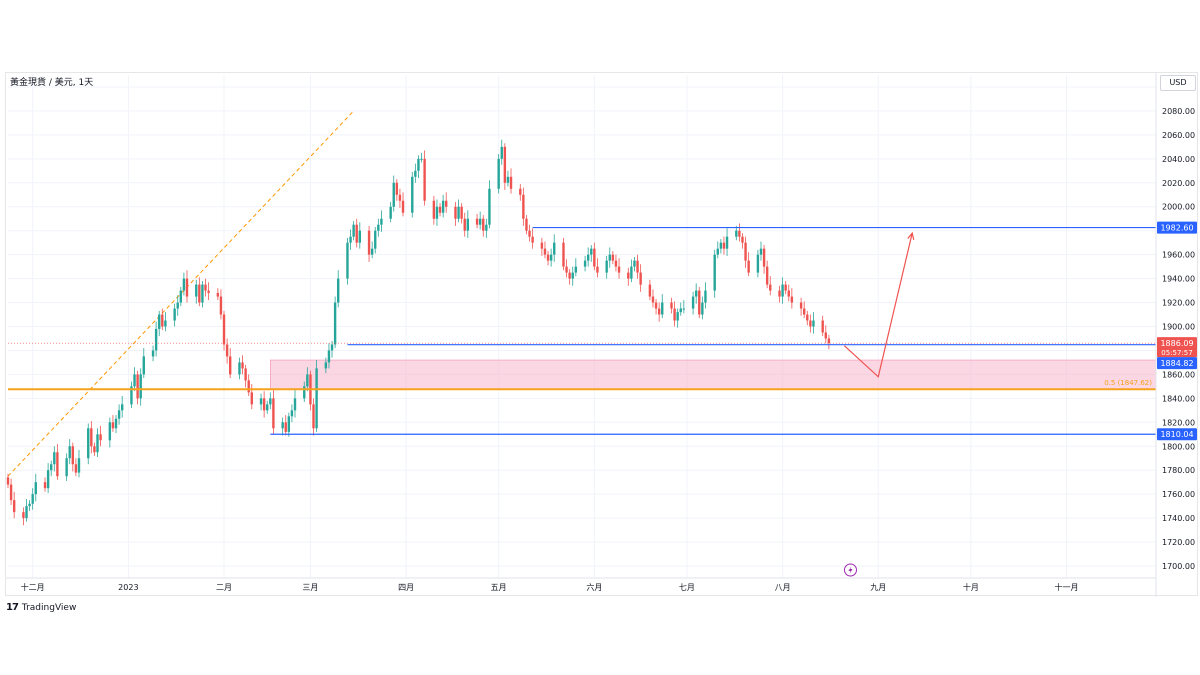 Image resolution: width=1200 pixels, height=675 pixels. What do you see at coordinates (1178, 159) in the screenshot?
I see `y-tick-label: 2040.00` at bounding box center [1178, 159].